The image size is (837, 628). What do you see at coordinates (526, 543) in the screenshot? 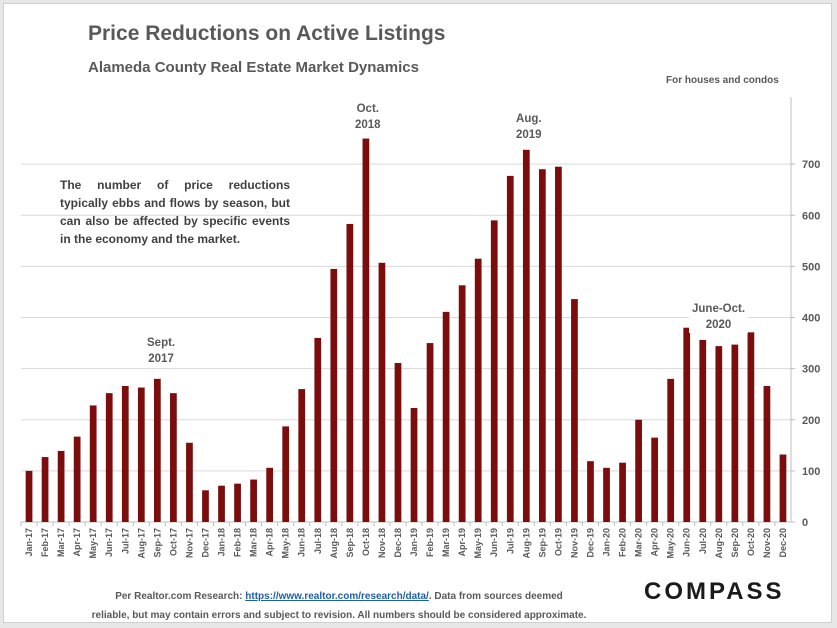
I see `x-tick-label: Aug-19` at bounding box center [526, 543].